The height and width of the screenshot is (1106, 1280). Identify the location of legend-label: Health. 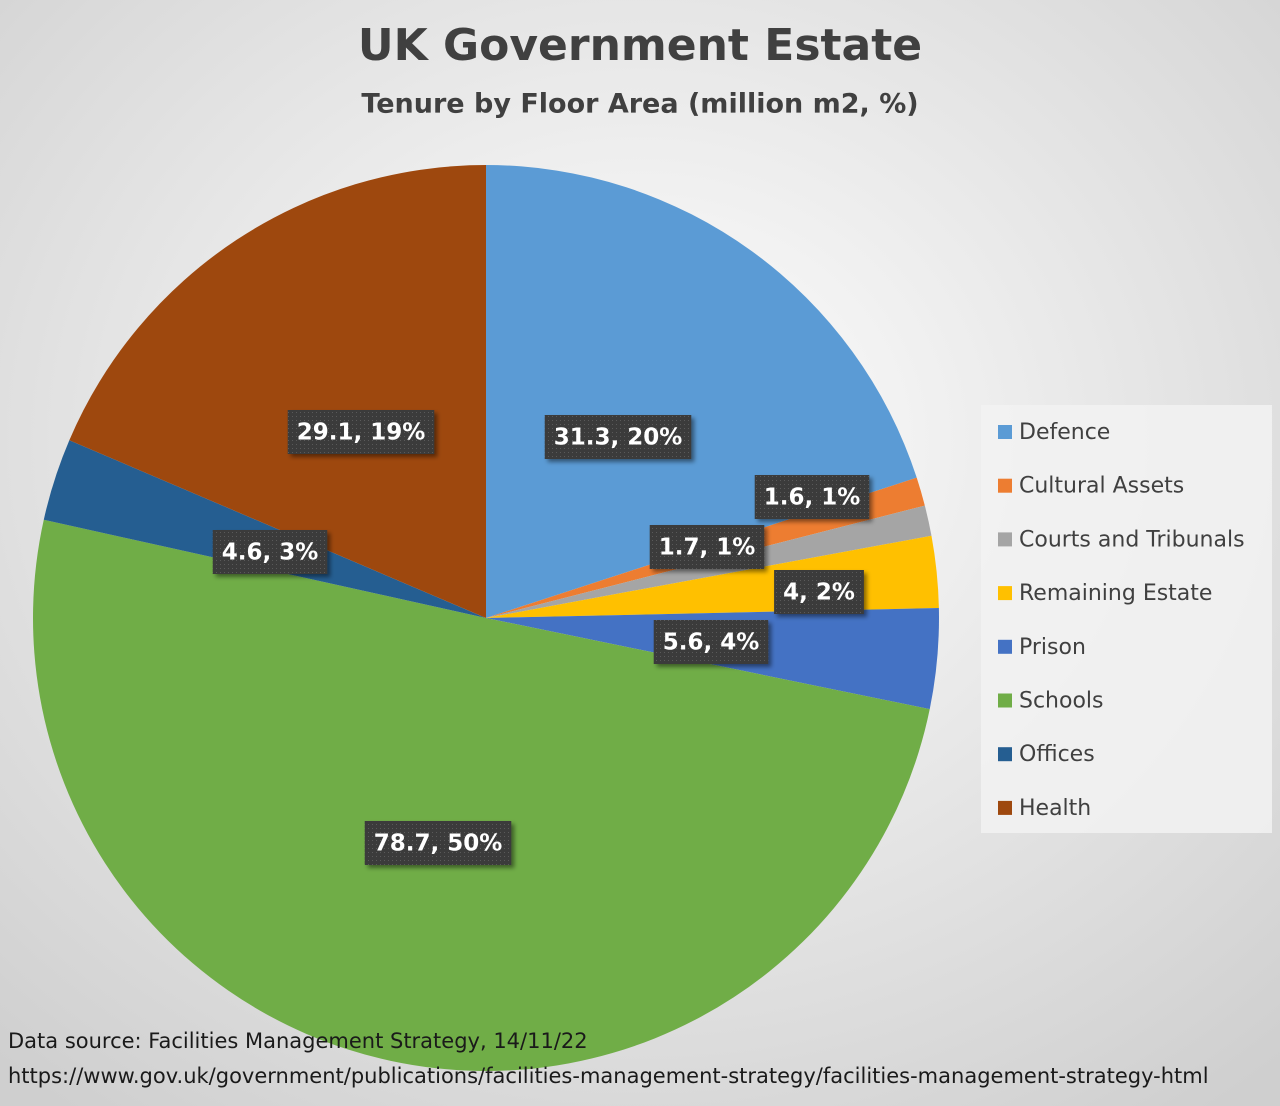
(1055, 808).